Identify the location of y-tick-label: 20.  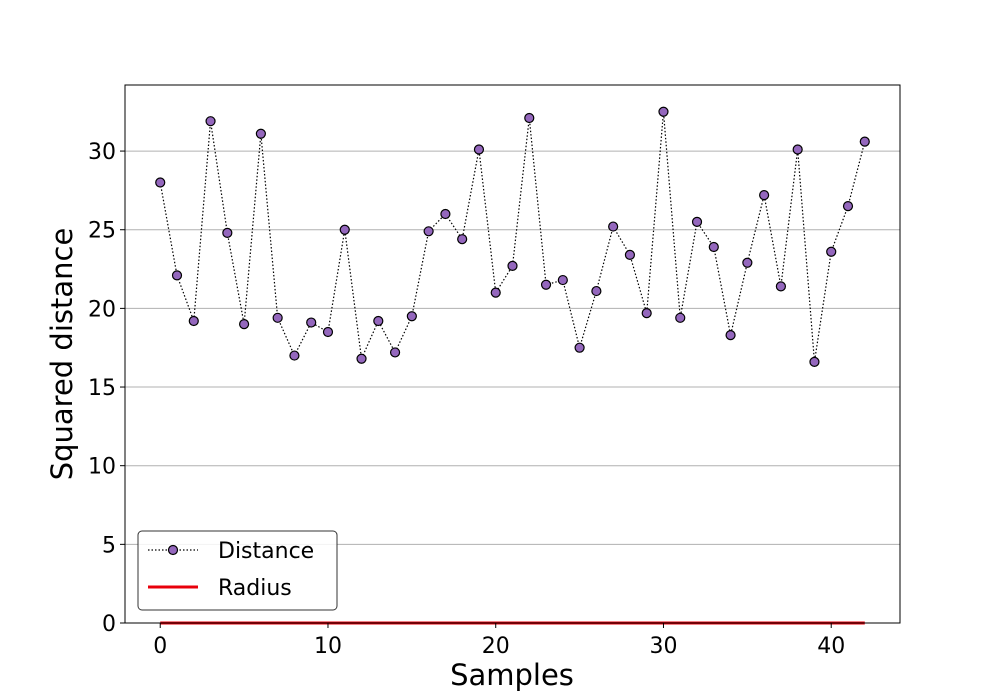
(102, 309).